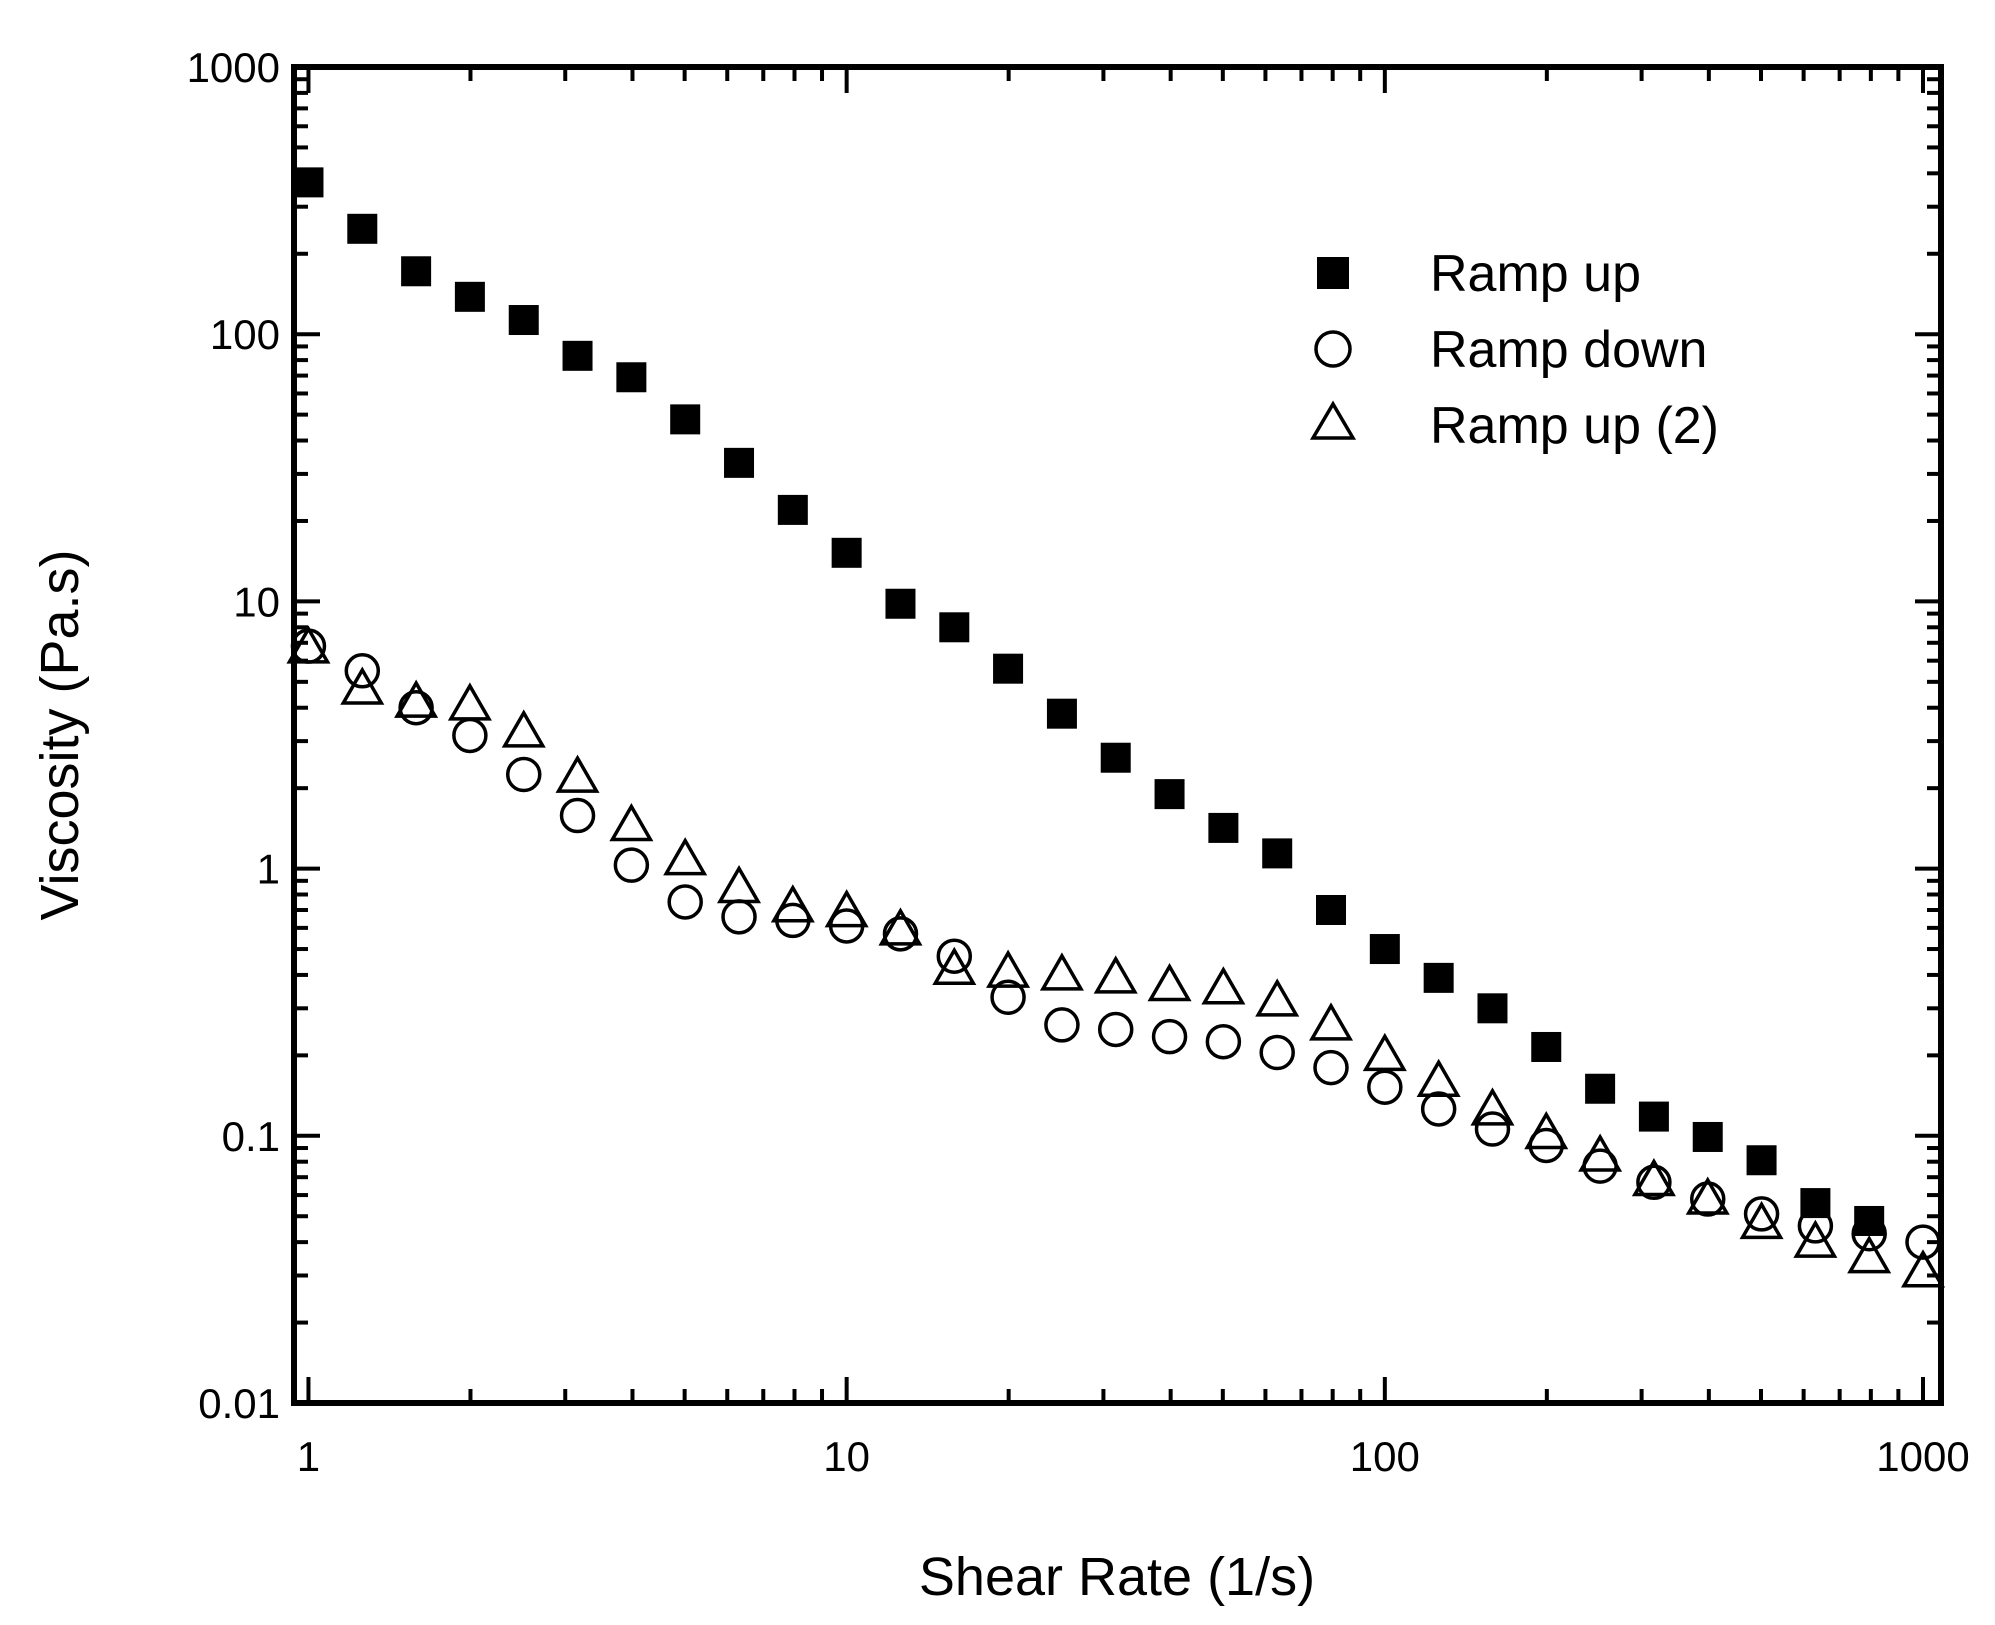 The height and width of the screenshot is (1625, 1995). I want to click on y-tick-label: 0.1, so click(251, 1136).